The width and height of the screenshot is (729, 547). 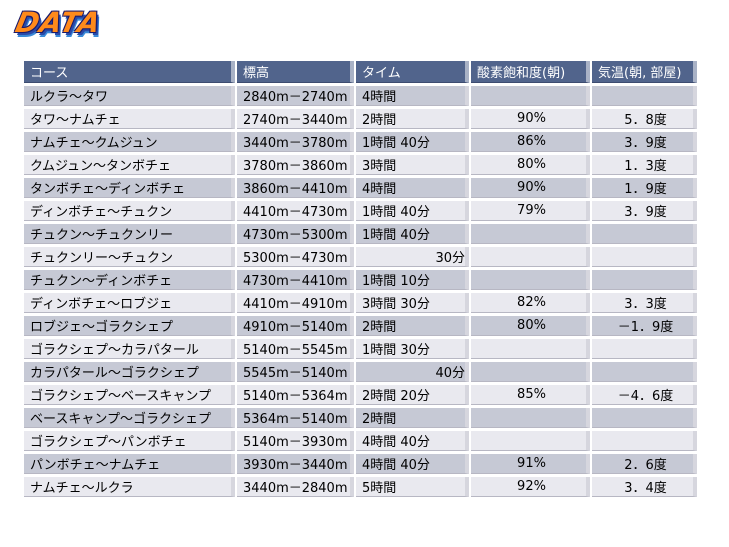 What do you see at coordinates (129, 303) in the screenshot?
I see `table-cell: ディンボチェ～ロブジェ` at bounding box center [129, 303].